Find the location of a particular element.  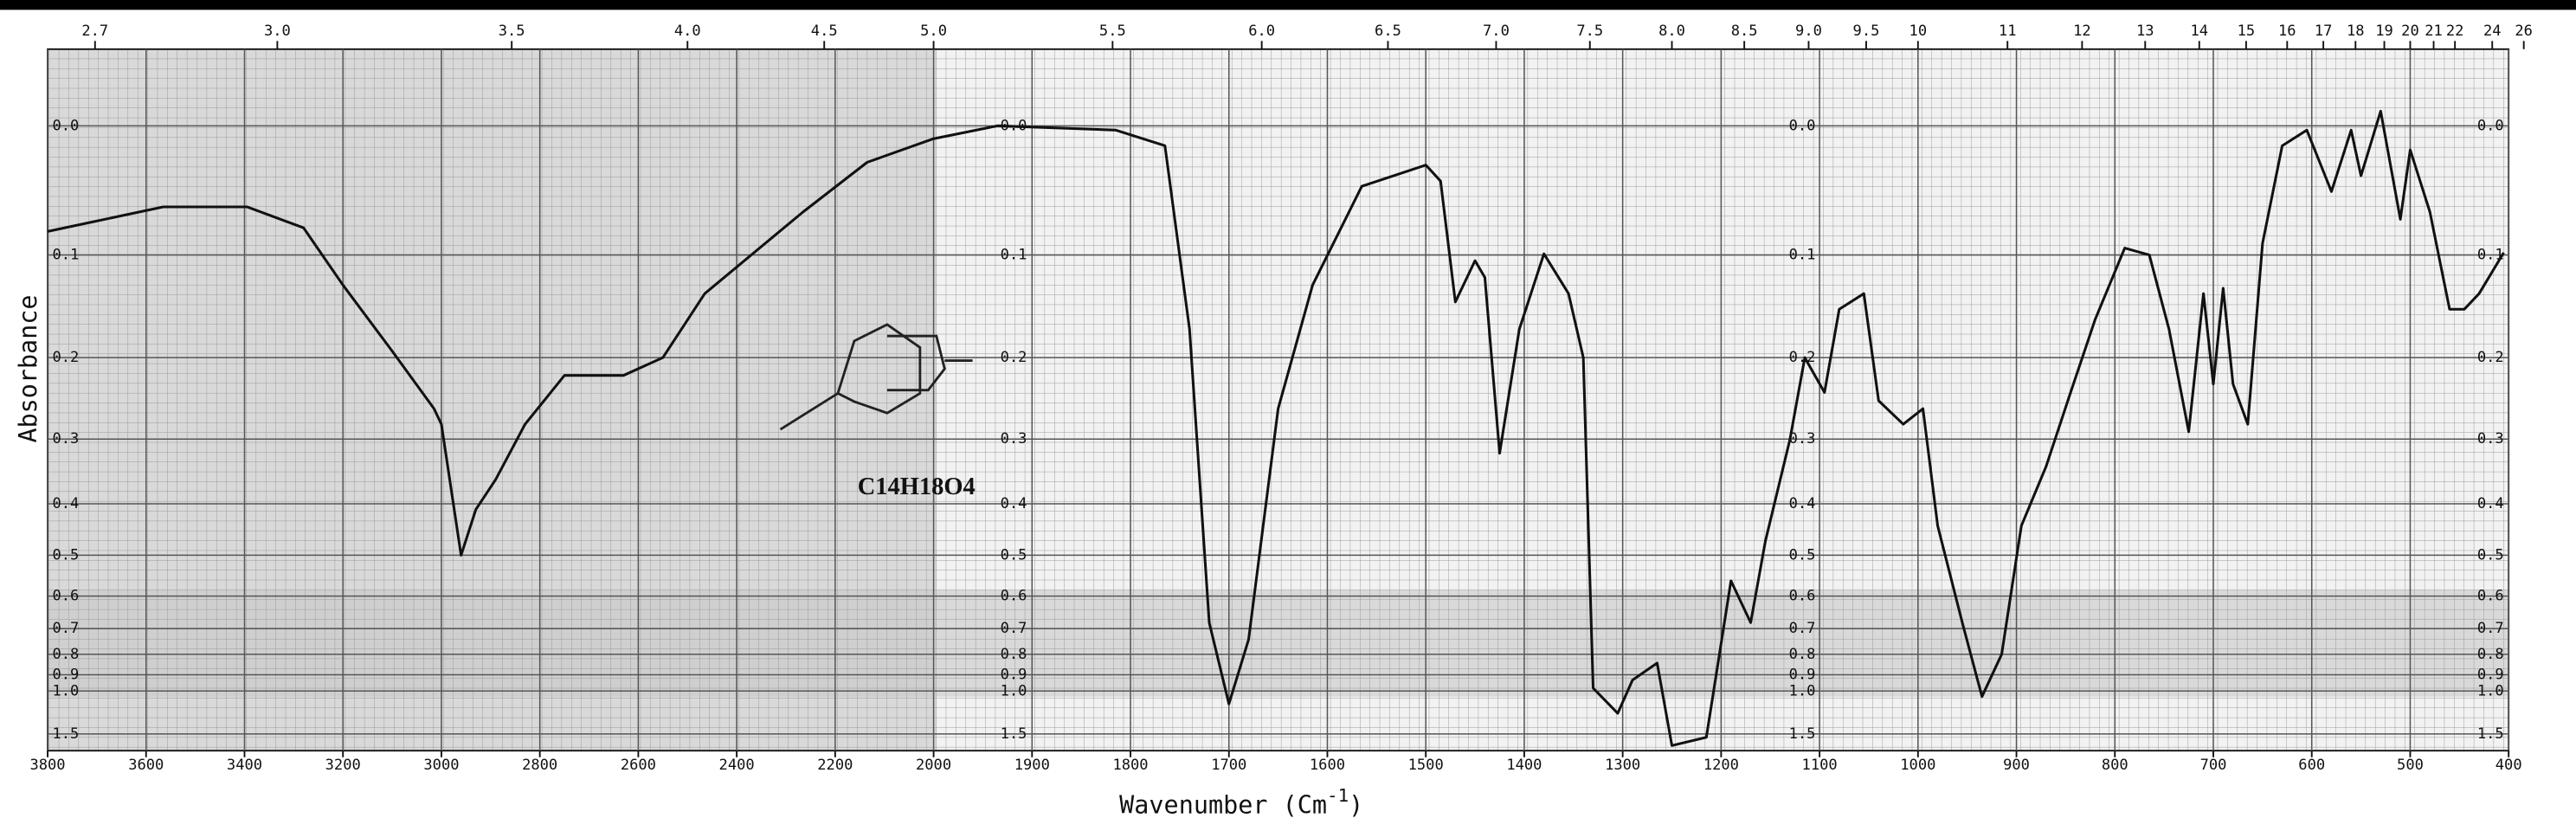

x-tick-label: 2800 is located at coordinates (539, 765).